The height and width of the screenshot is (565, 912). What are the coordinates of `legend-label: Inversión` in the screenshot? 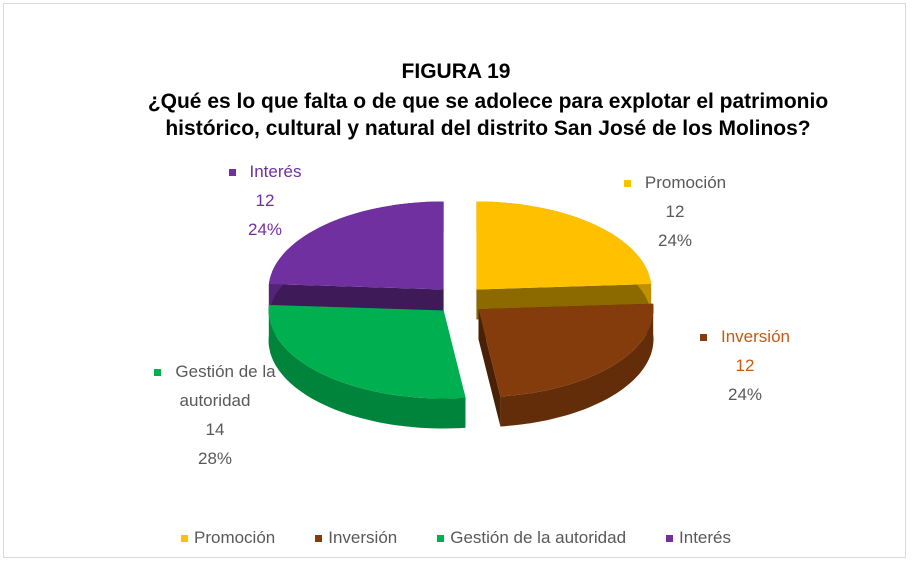 It's located at (363, 537).